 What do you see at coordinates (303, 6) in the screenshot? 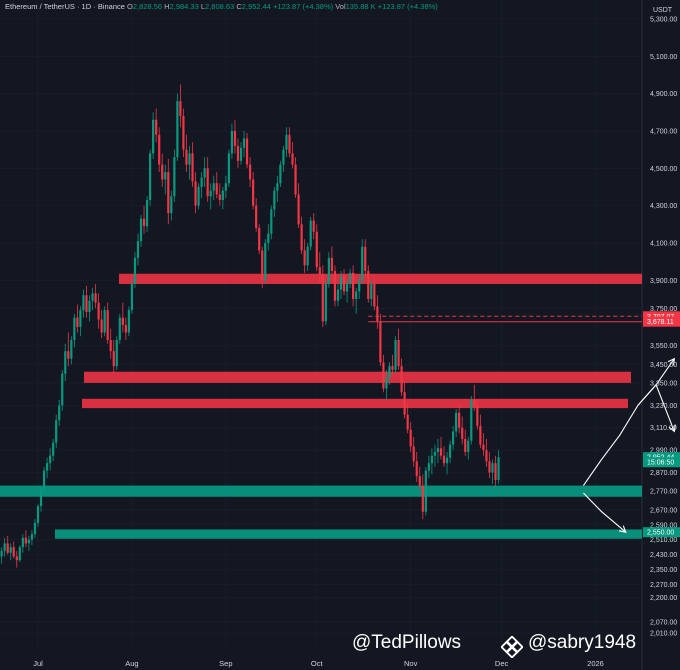
I see `change-value: +123.87 (+4.38%)` at bounding box center [303, 6].